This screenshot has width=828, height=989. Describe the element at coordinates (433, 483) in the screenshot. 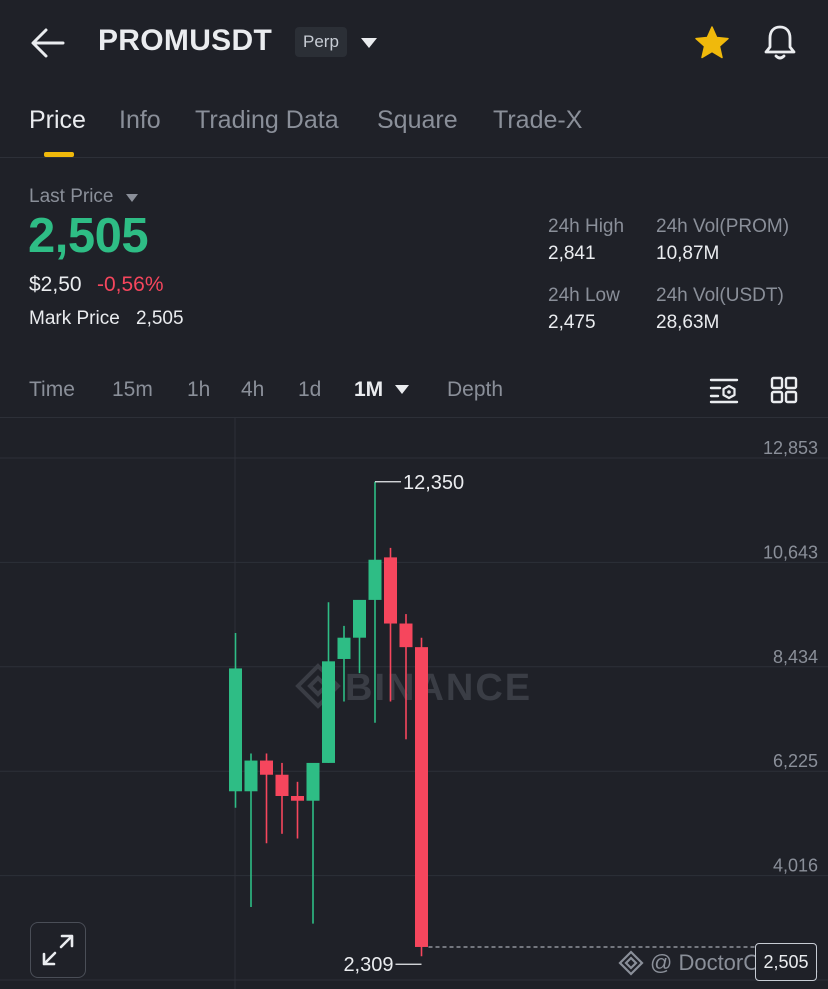

I see `high-annotation: 12,350` at that location.